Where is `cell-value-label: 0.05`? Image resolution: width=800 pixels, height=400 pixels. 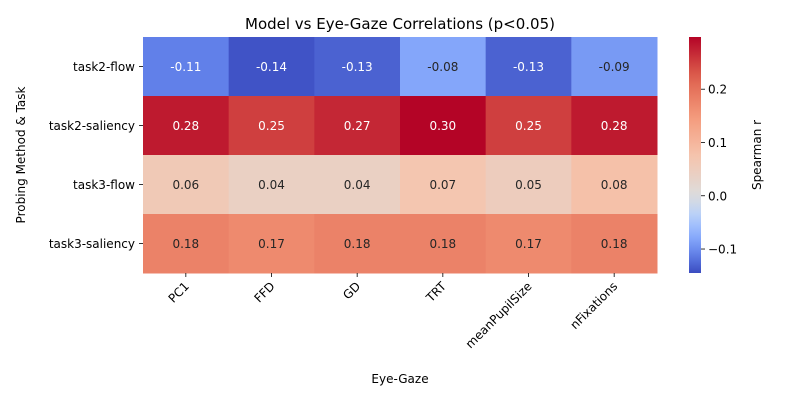
cell-value-label: 0.05 is located at coordinates (528, 185).